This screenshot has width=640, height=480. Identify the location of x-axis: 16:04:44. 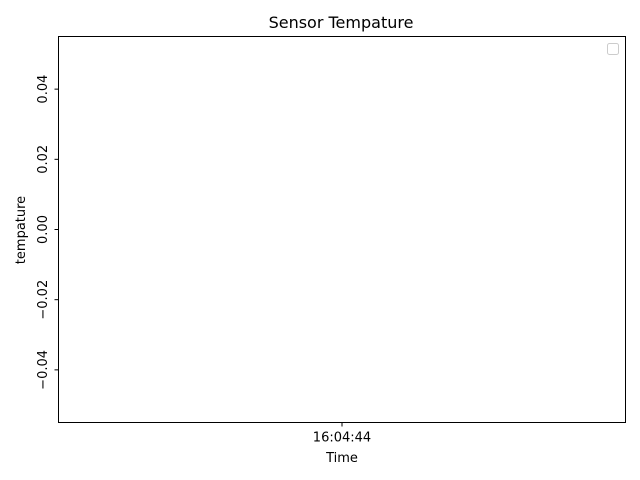
(342, 434).